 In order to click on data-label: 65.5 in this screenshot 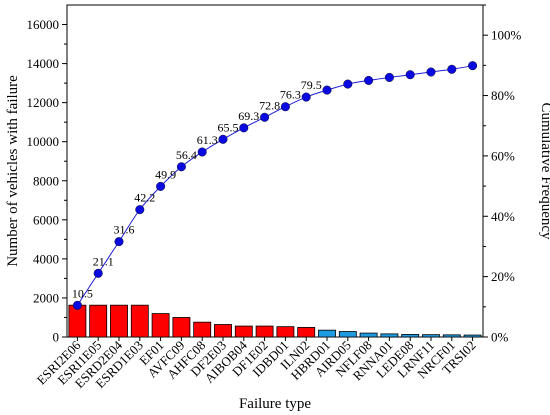, I will do `click(228, 127)`.